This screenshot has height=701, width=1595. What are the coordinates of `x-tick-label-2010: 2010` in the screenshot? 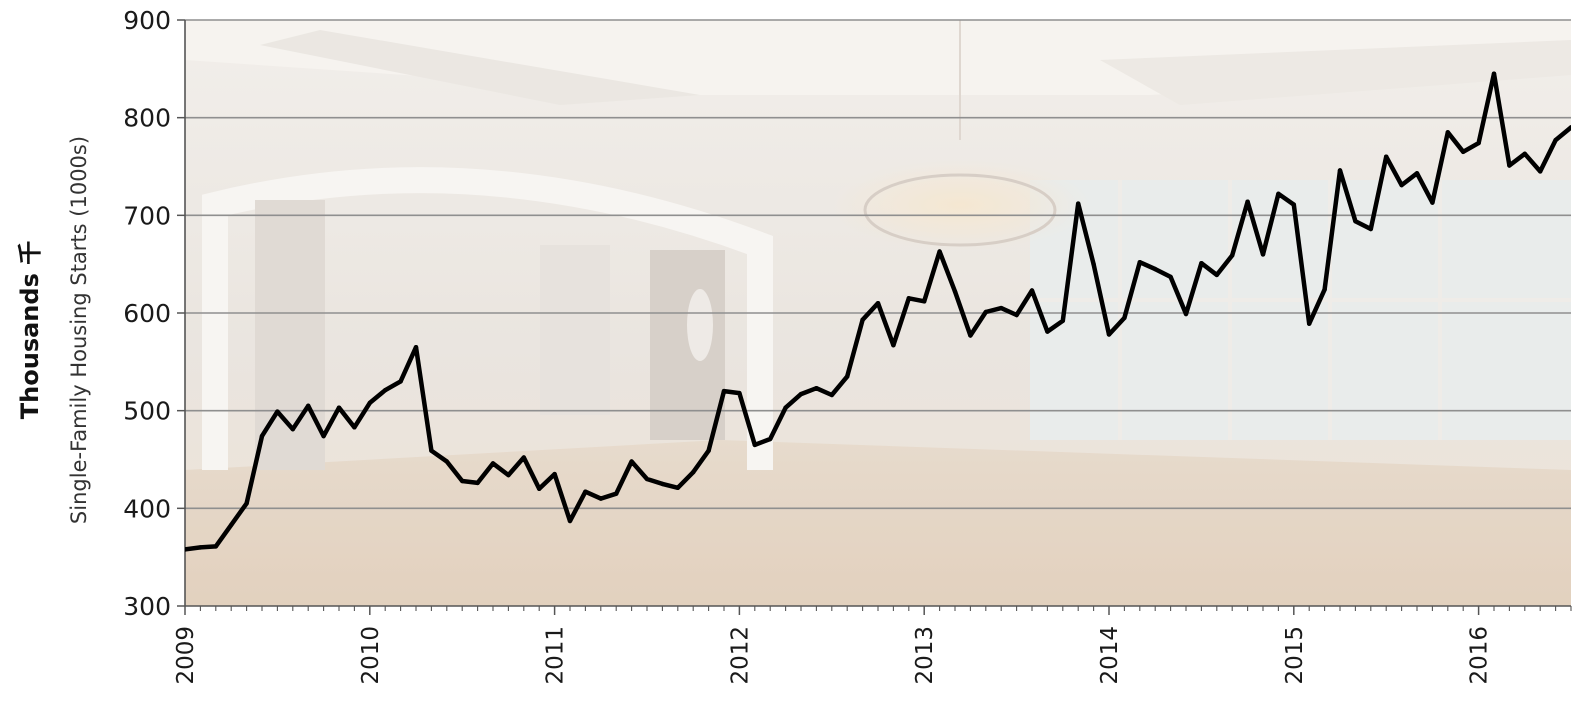 It's located at (371, 655).